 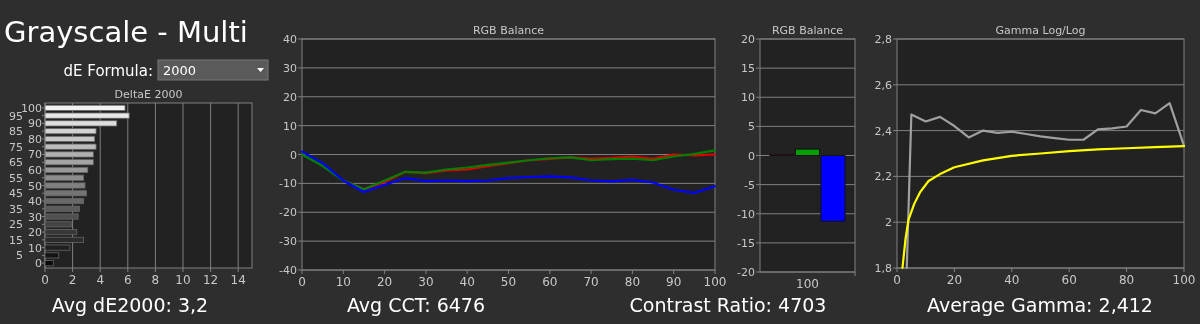 I want to click on y-tick-label: 85, so click(x=16, y=132).